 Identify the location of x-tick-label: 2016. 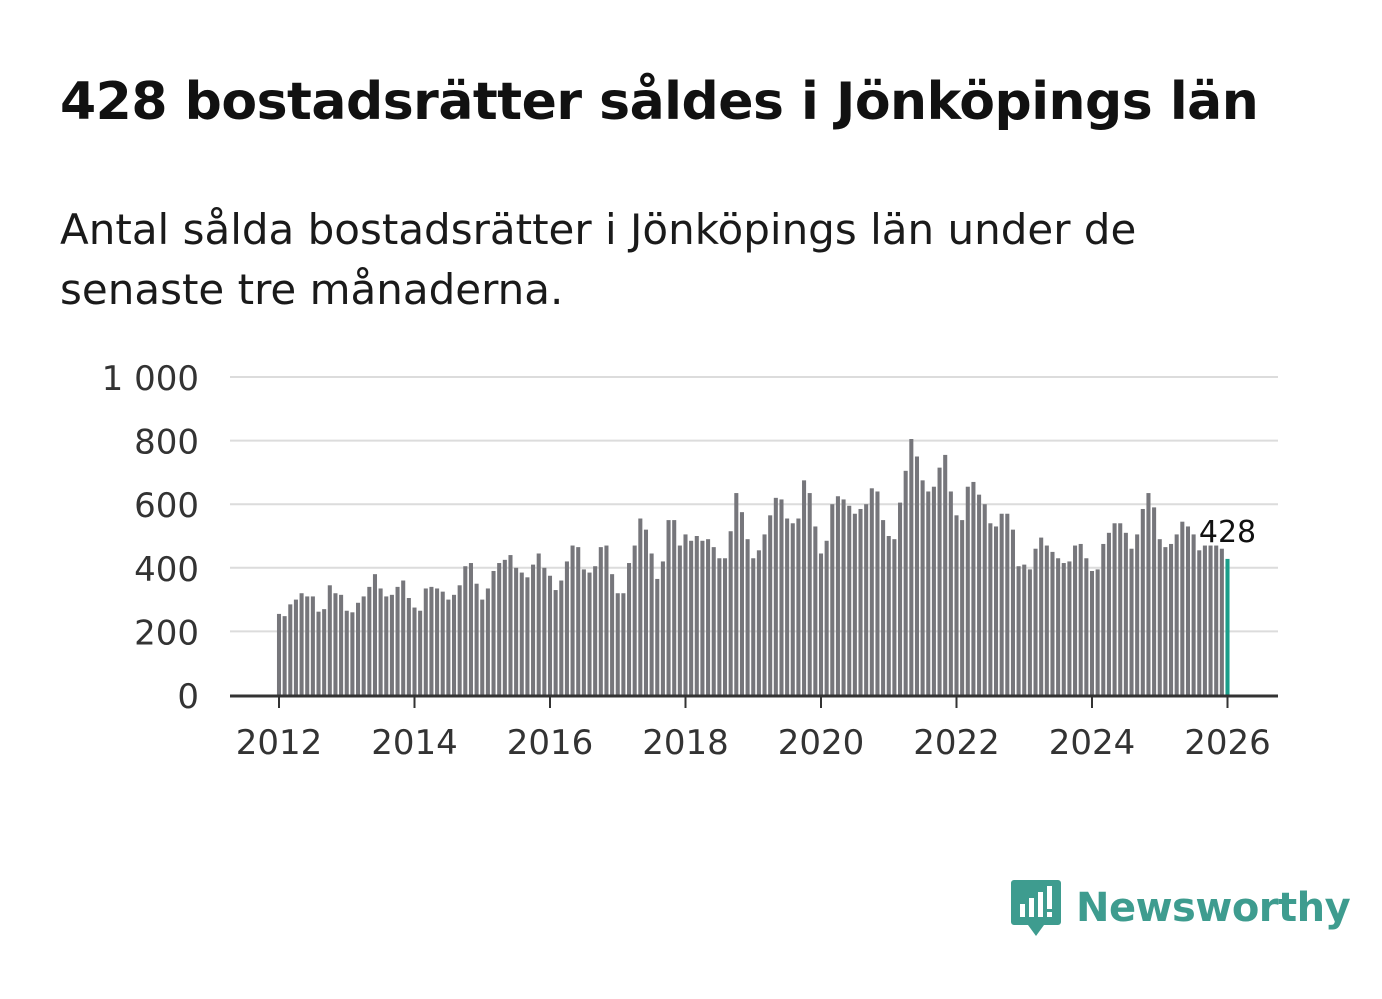
(550, 743).